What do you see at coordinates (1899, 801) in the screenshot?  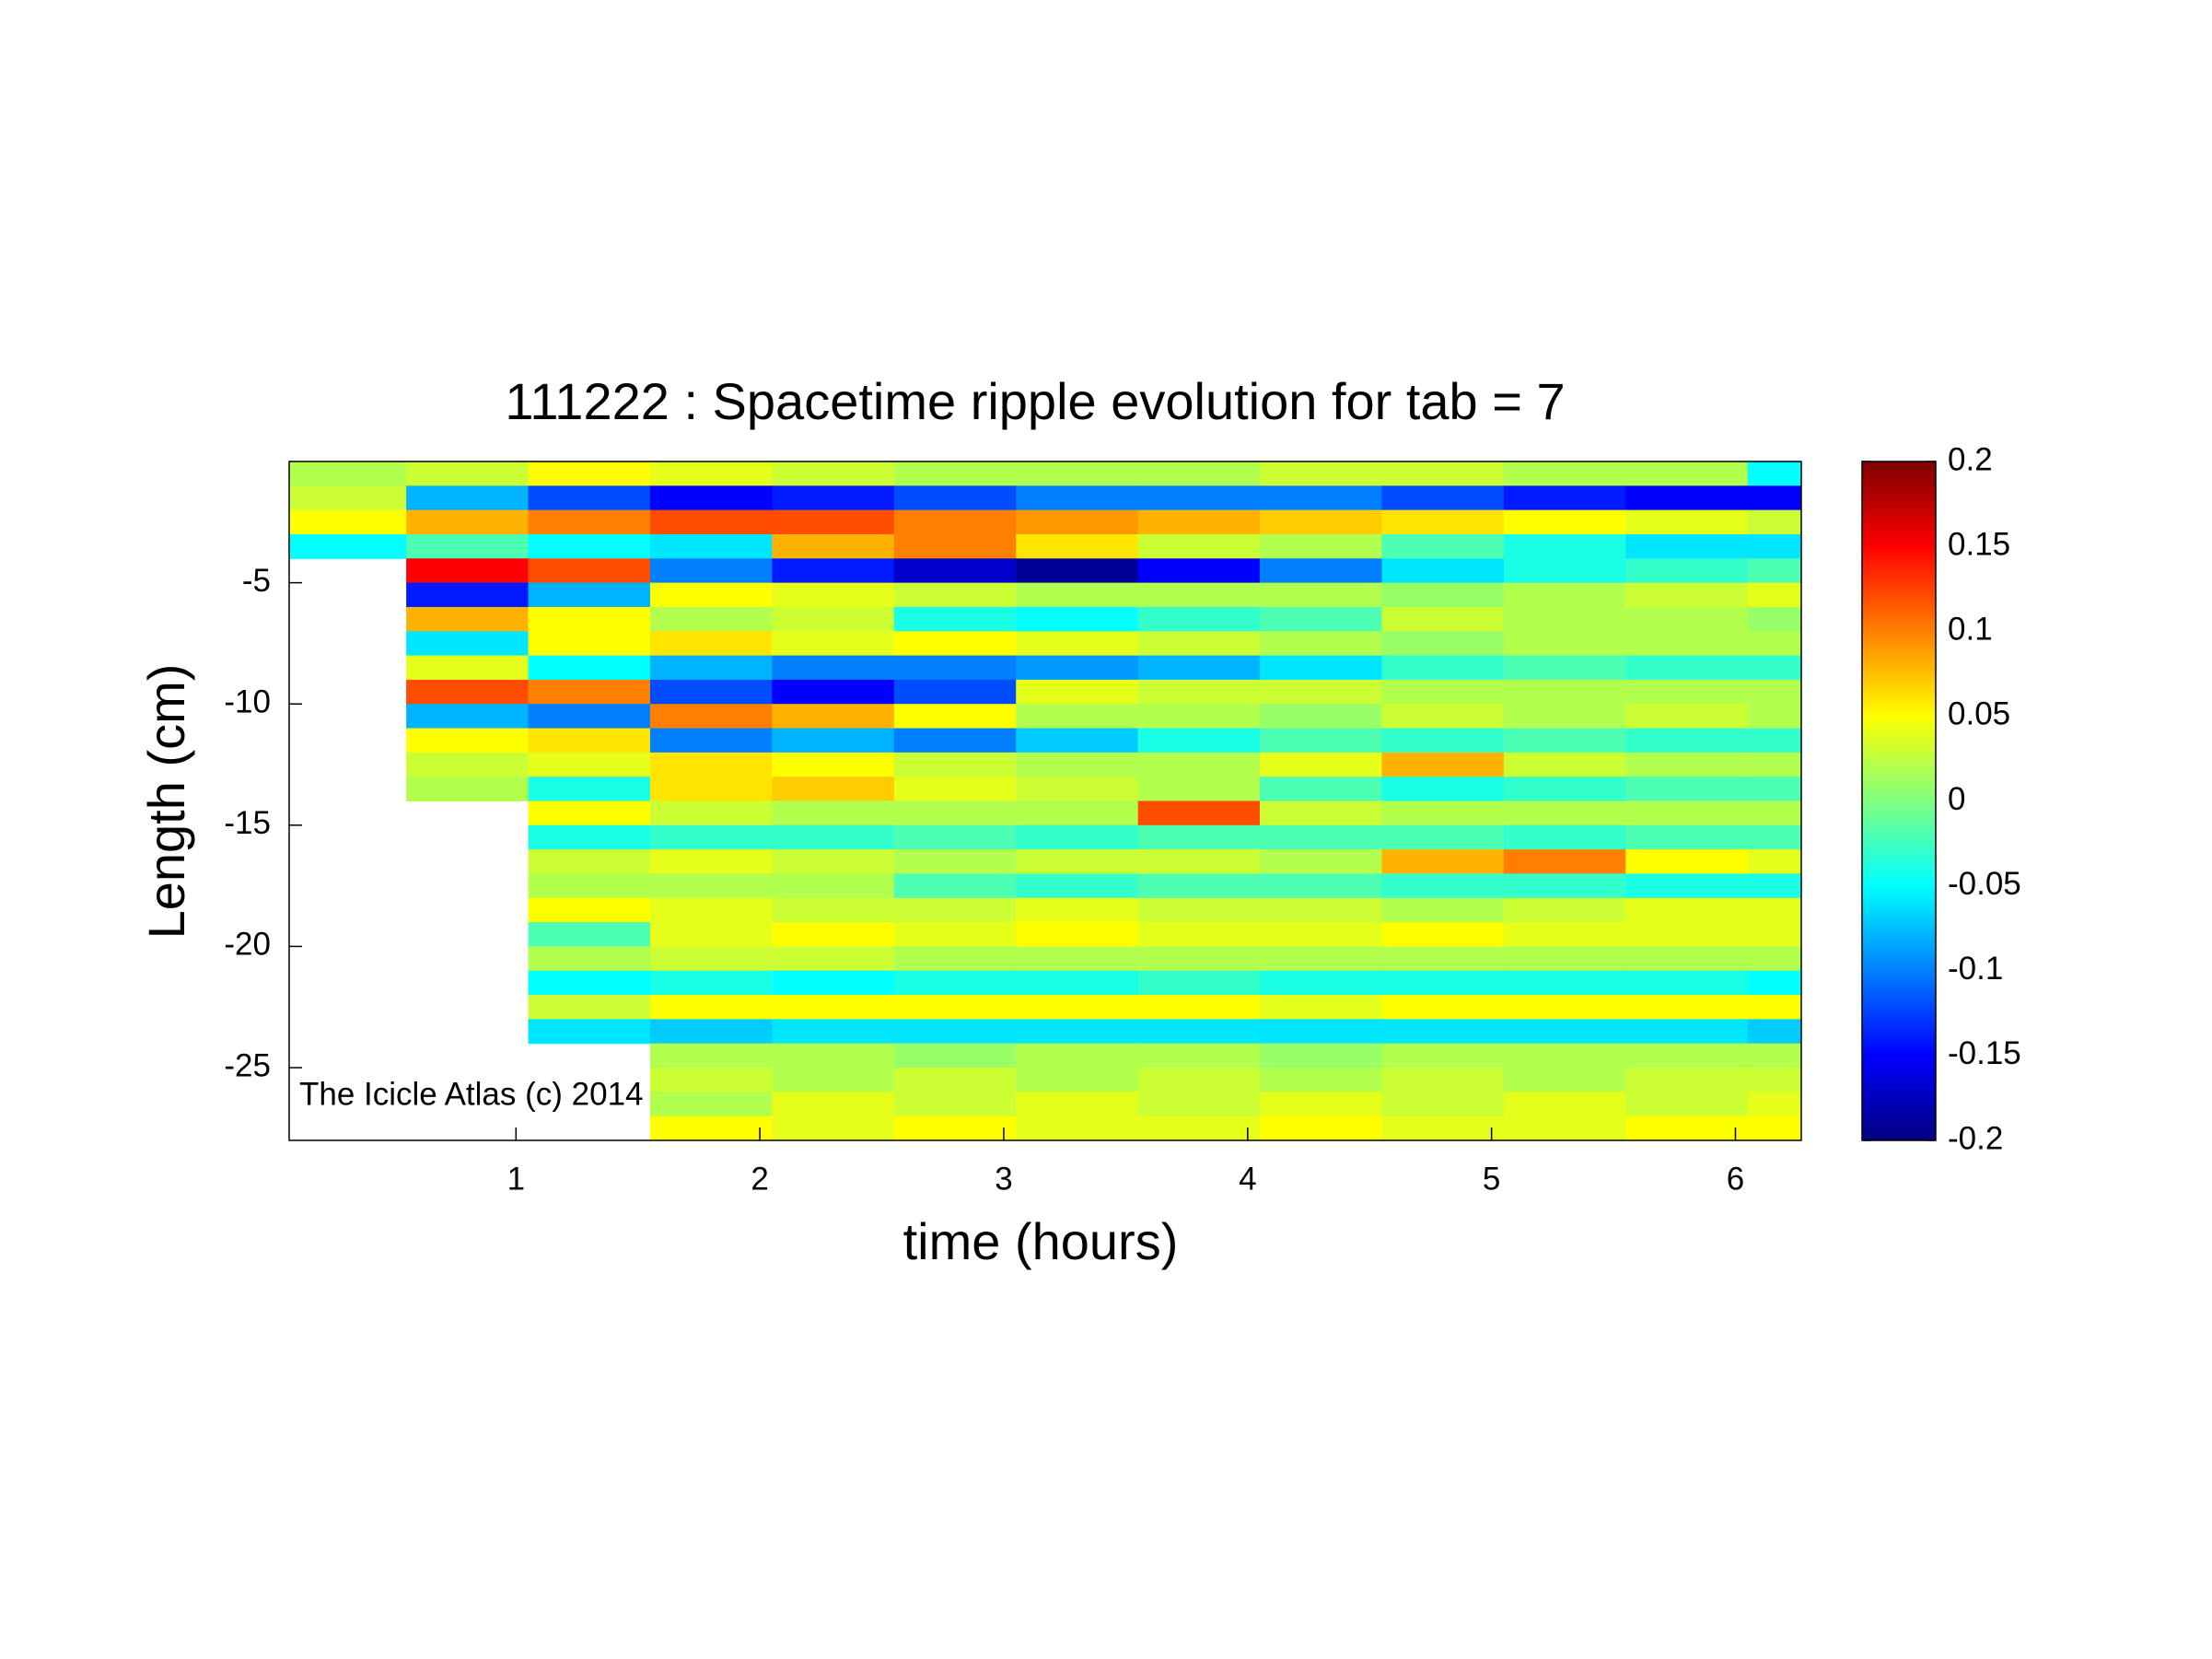 I see `colorbar` at bounding box center [1899, 801].